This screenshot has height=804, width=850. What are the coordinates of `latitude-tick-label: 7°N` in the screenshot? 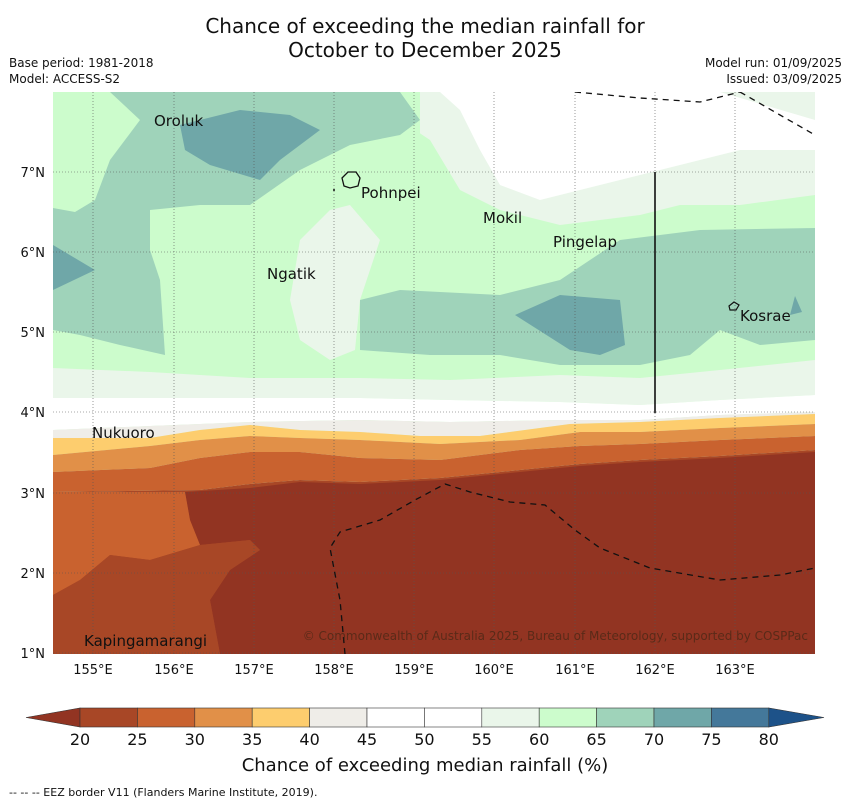 It's located at (33, 173).